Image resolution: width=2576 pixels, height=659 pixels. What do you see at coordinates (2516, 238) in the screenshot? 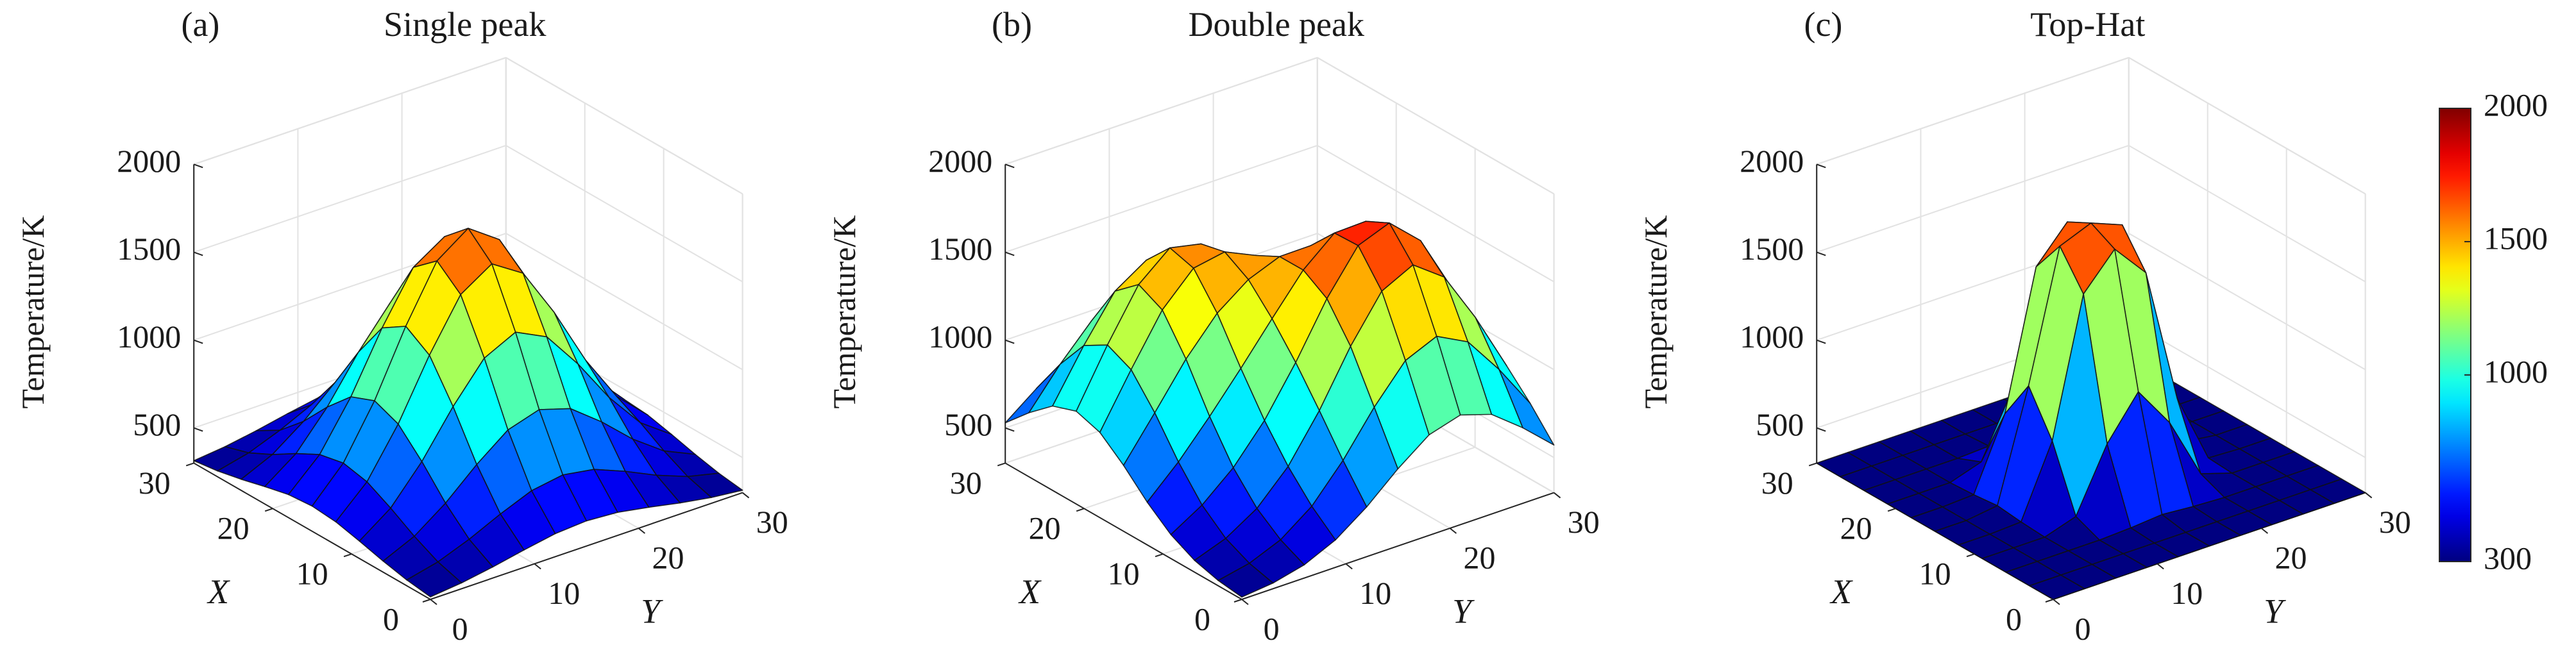
I see `colorbar-tick-label: 1500` at bounding box center [2516, 238].